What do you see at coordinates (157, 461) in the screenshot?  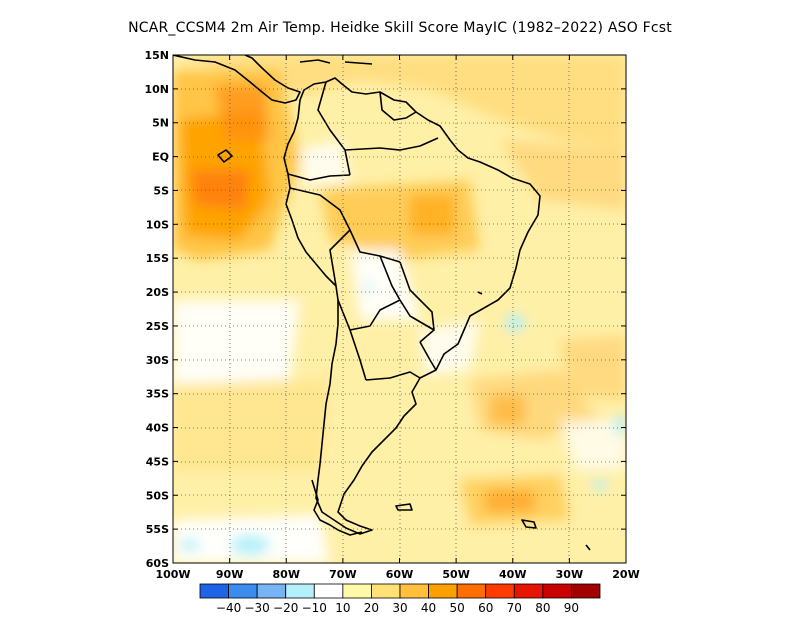 I see `lat-label: 45S` at bounding box center [157, 461].